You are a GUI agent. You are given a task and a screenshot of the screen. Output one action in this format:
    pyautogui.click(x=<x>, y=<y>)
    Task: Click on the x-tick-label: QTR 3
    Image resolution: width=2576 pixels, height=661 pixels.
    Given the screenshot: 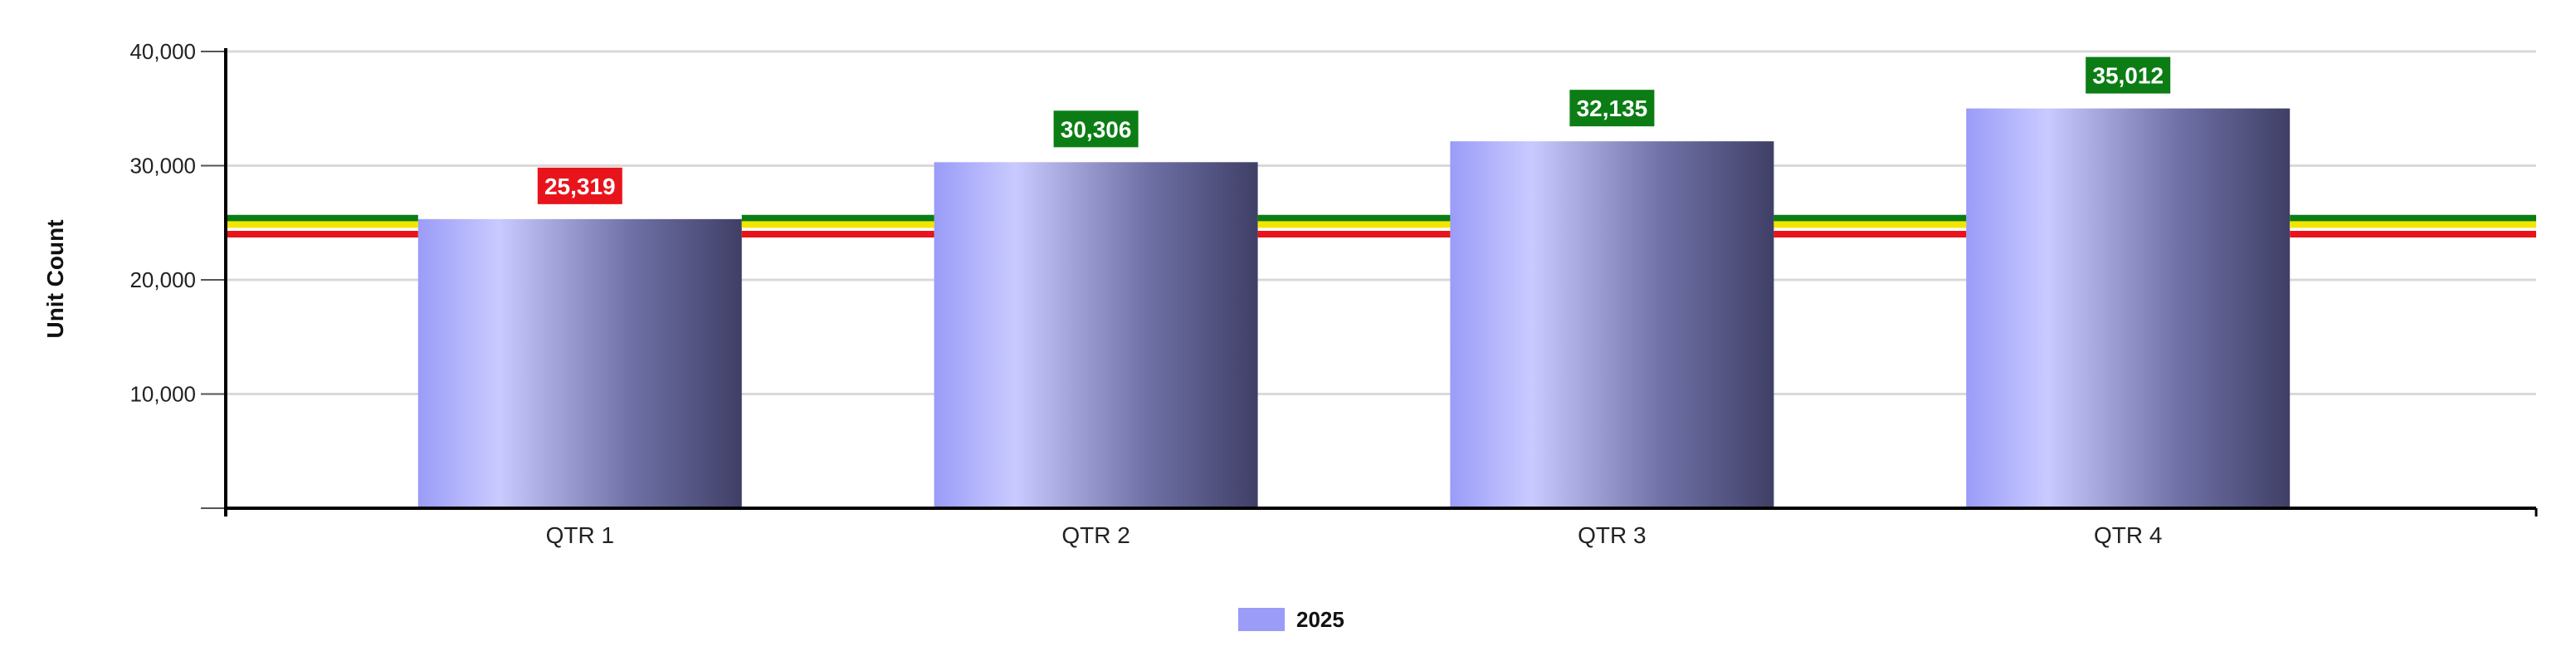 What is the action you would take?
    pyautogui.click(x=1612, y=535)
    